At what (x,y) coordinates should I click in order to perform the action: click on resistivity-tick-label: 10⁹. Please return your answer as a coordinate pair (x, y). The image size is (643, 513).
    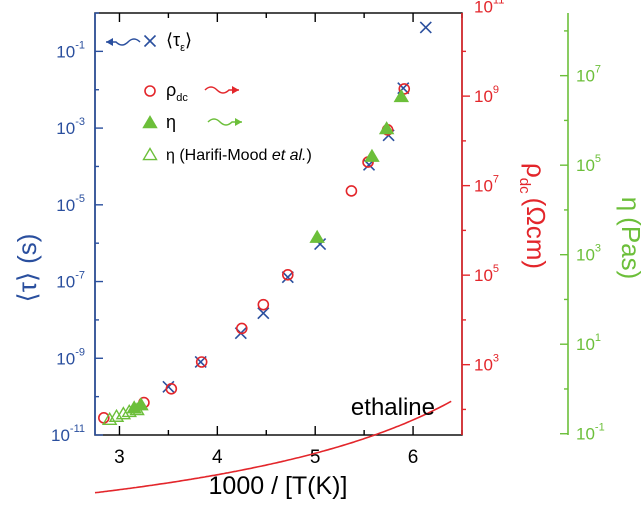
    Looking at the image, I should click on (486, 95).